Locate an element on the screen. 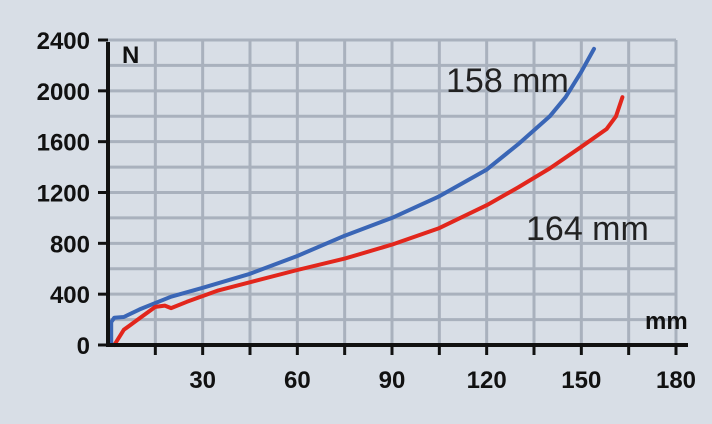 The width and height of the screenshot is (712, 424). y-tick-label: 1600 is located at coordinates (63, 143).